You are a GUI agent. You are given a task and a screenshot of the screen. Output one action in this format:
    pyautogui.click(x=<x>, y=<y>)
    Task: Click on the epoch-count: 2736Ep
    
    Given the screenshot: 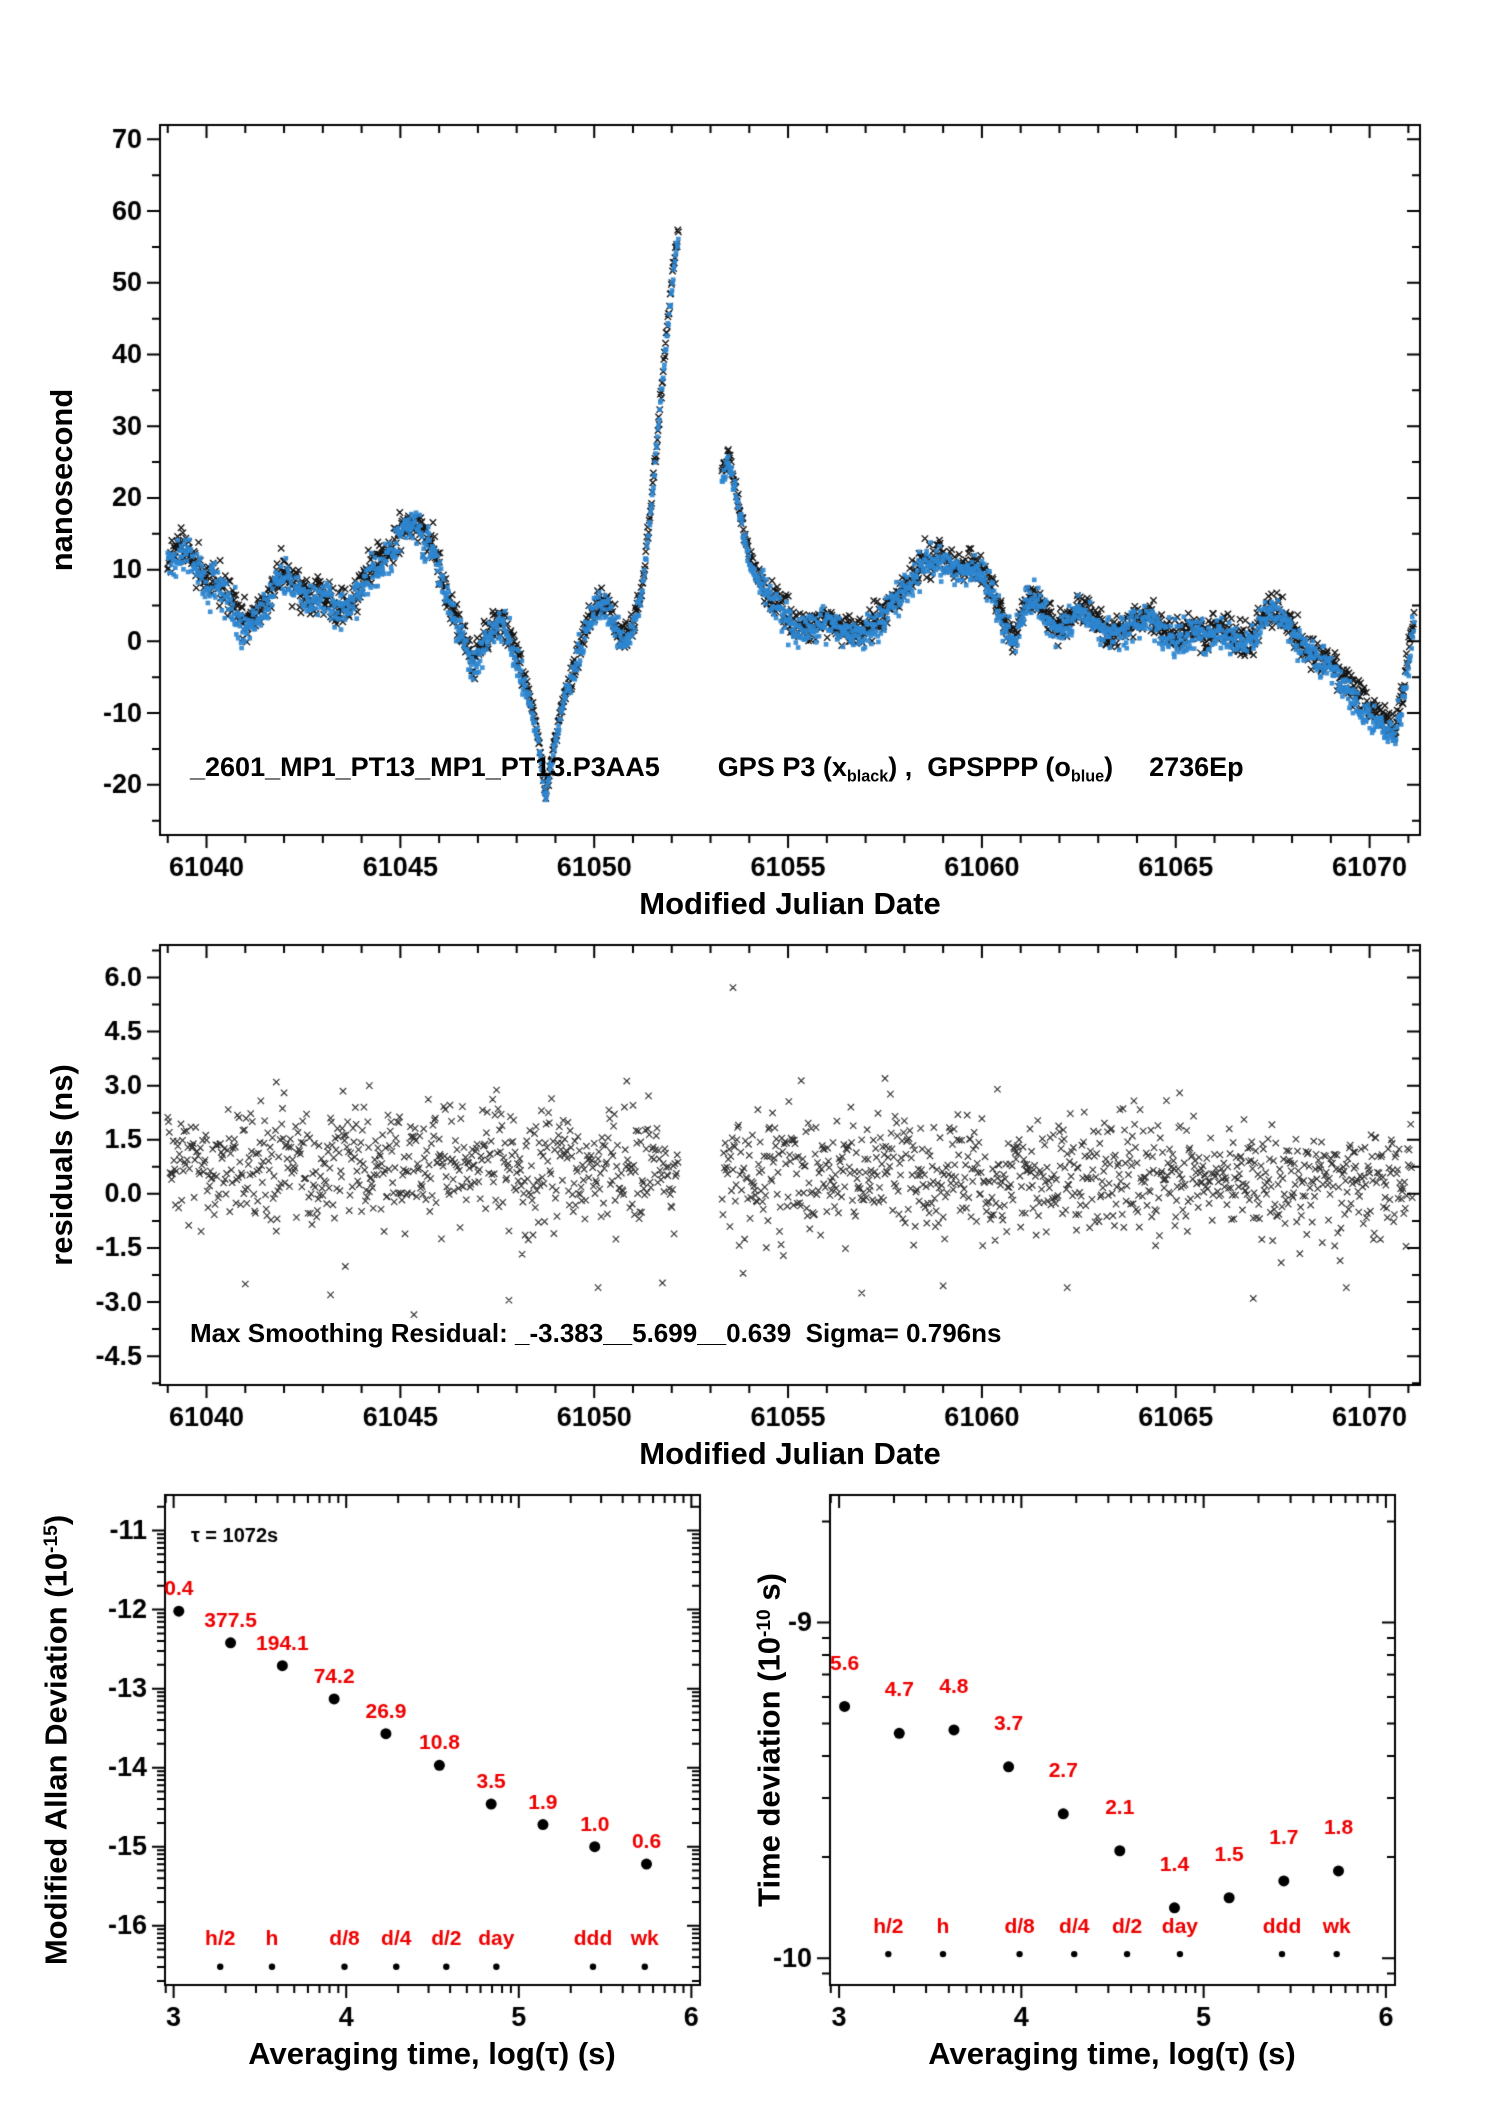 What is the action you would take?
    pyautogui.click(x=1196, y=767)
    